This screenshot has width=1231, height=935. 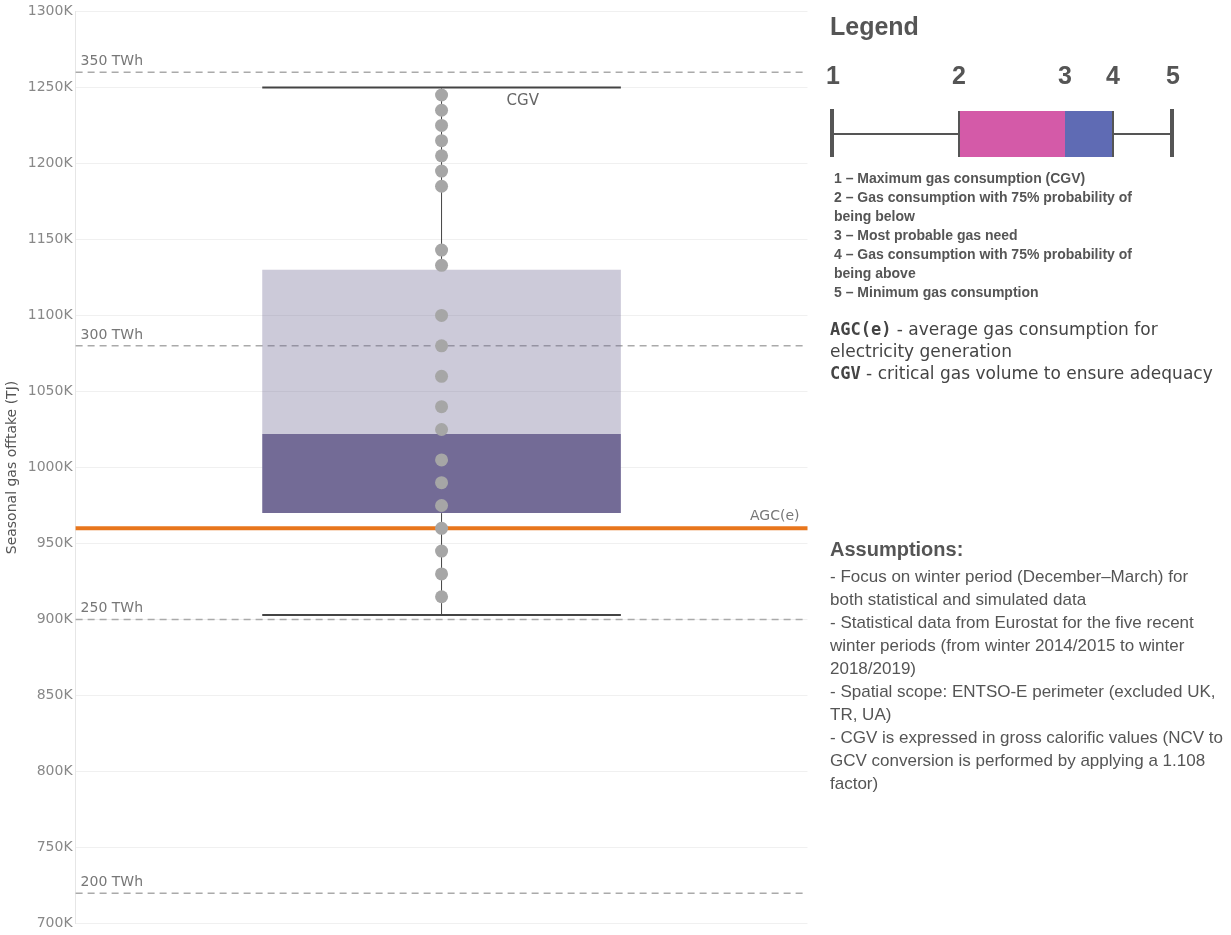 What do you see at coordinates (959, 75) in the screenshot?
I see `category-label: 2` at bounding box center [959, 75].